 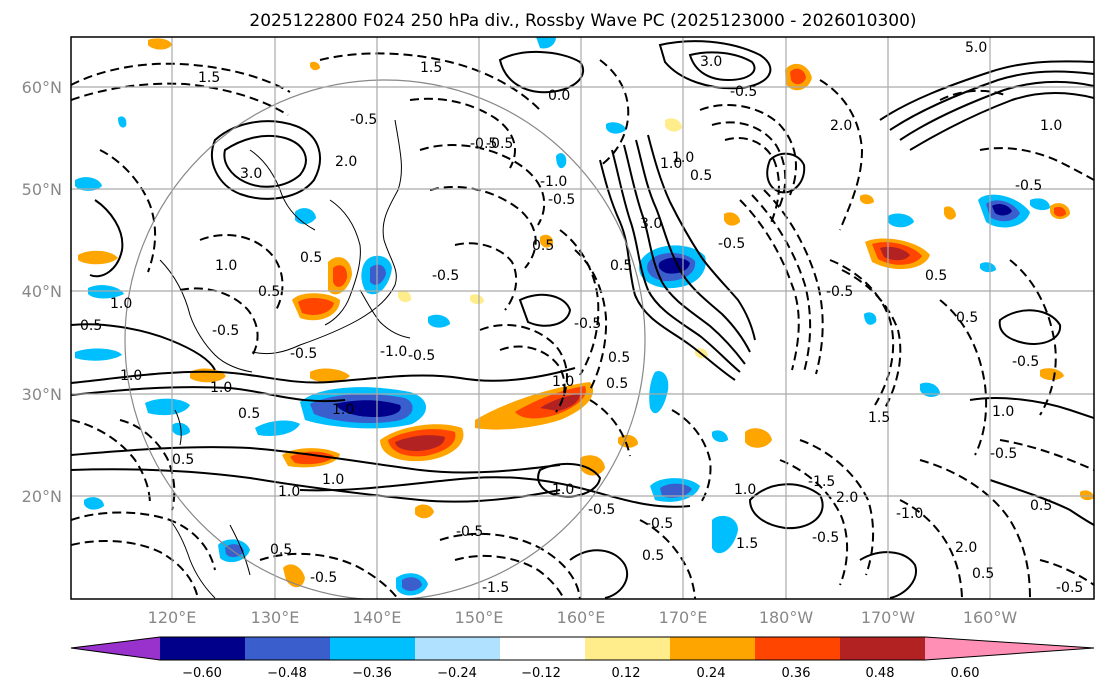 What do you see at coordinates (457, 673) in the screenshot?
I see `colorbar-tick-label: −0.24` at bounding box center [457, 673].